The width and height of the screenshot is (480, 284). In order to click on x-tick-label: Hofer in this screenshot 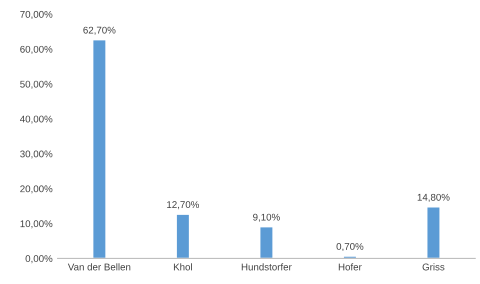, I will do `click(350, 266)`.